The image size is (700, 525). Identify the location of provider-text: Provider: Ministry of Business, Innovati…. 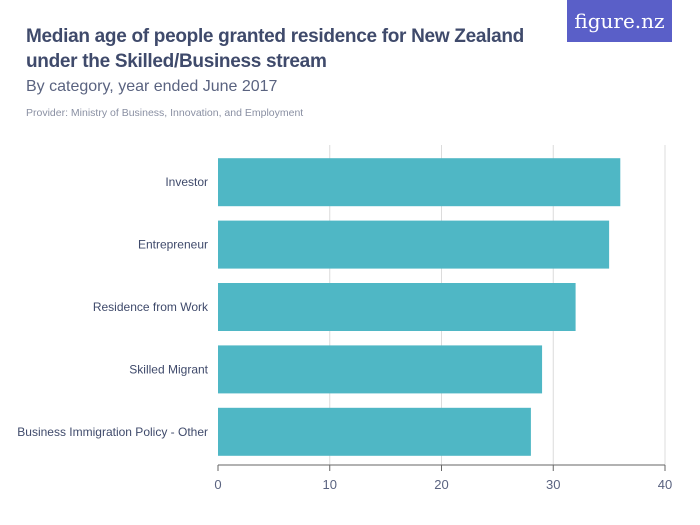
(165, 113).